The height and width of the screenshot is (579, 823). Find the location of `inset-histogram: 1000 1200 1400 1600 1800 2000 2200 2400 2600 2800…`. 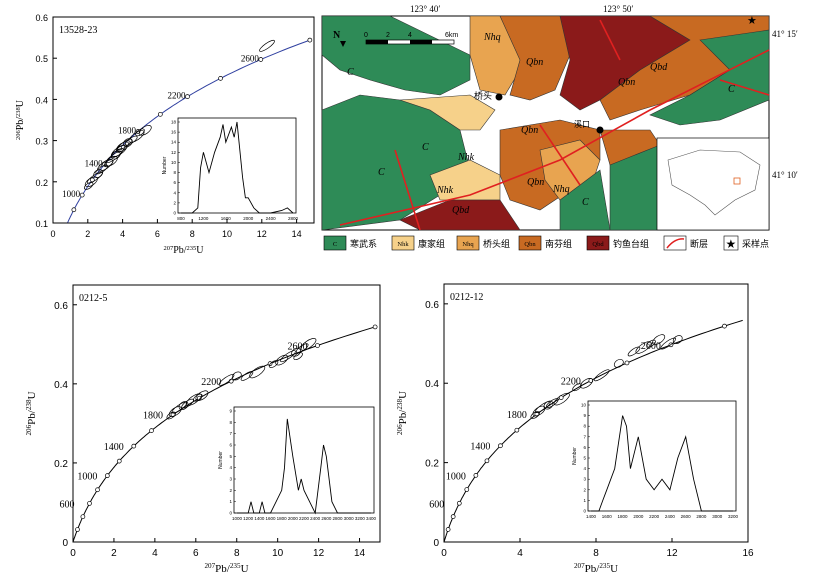

inset-histogram: 1000 1200 1400 1600 1800 2000 2200 2400 2600 2800… is located at coordinates (297, 463).